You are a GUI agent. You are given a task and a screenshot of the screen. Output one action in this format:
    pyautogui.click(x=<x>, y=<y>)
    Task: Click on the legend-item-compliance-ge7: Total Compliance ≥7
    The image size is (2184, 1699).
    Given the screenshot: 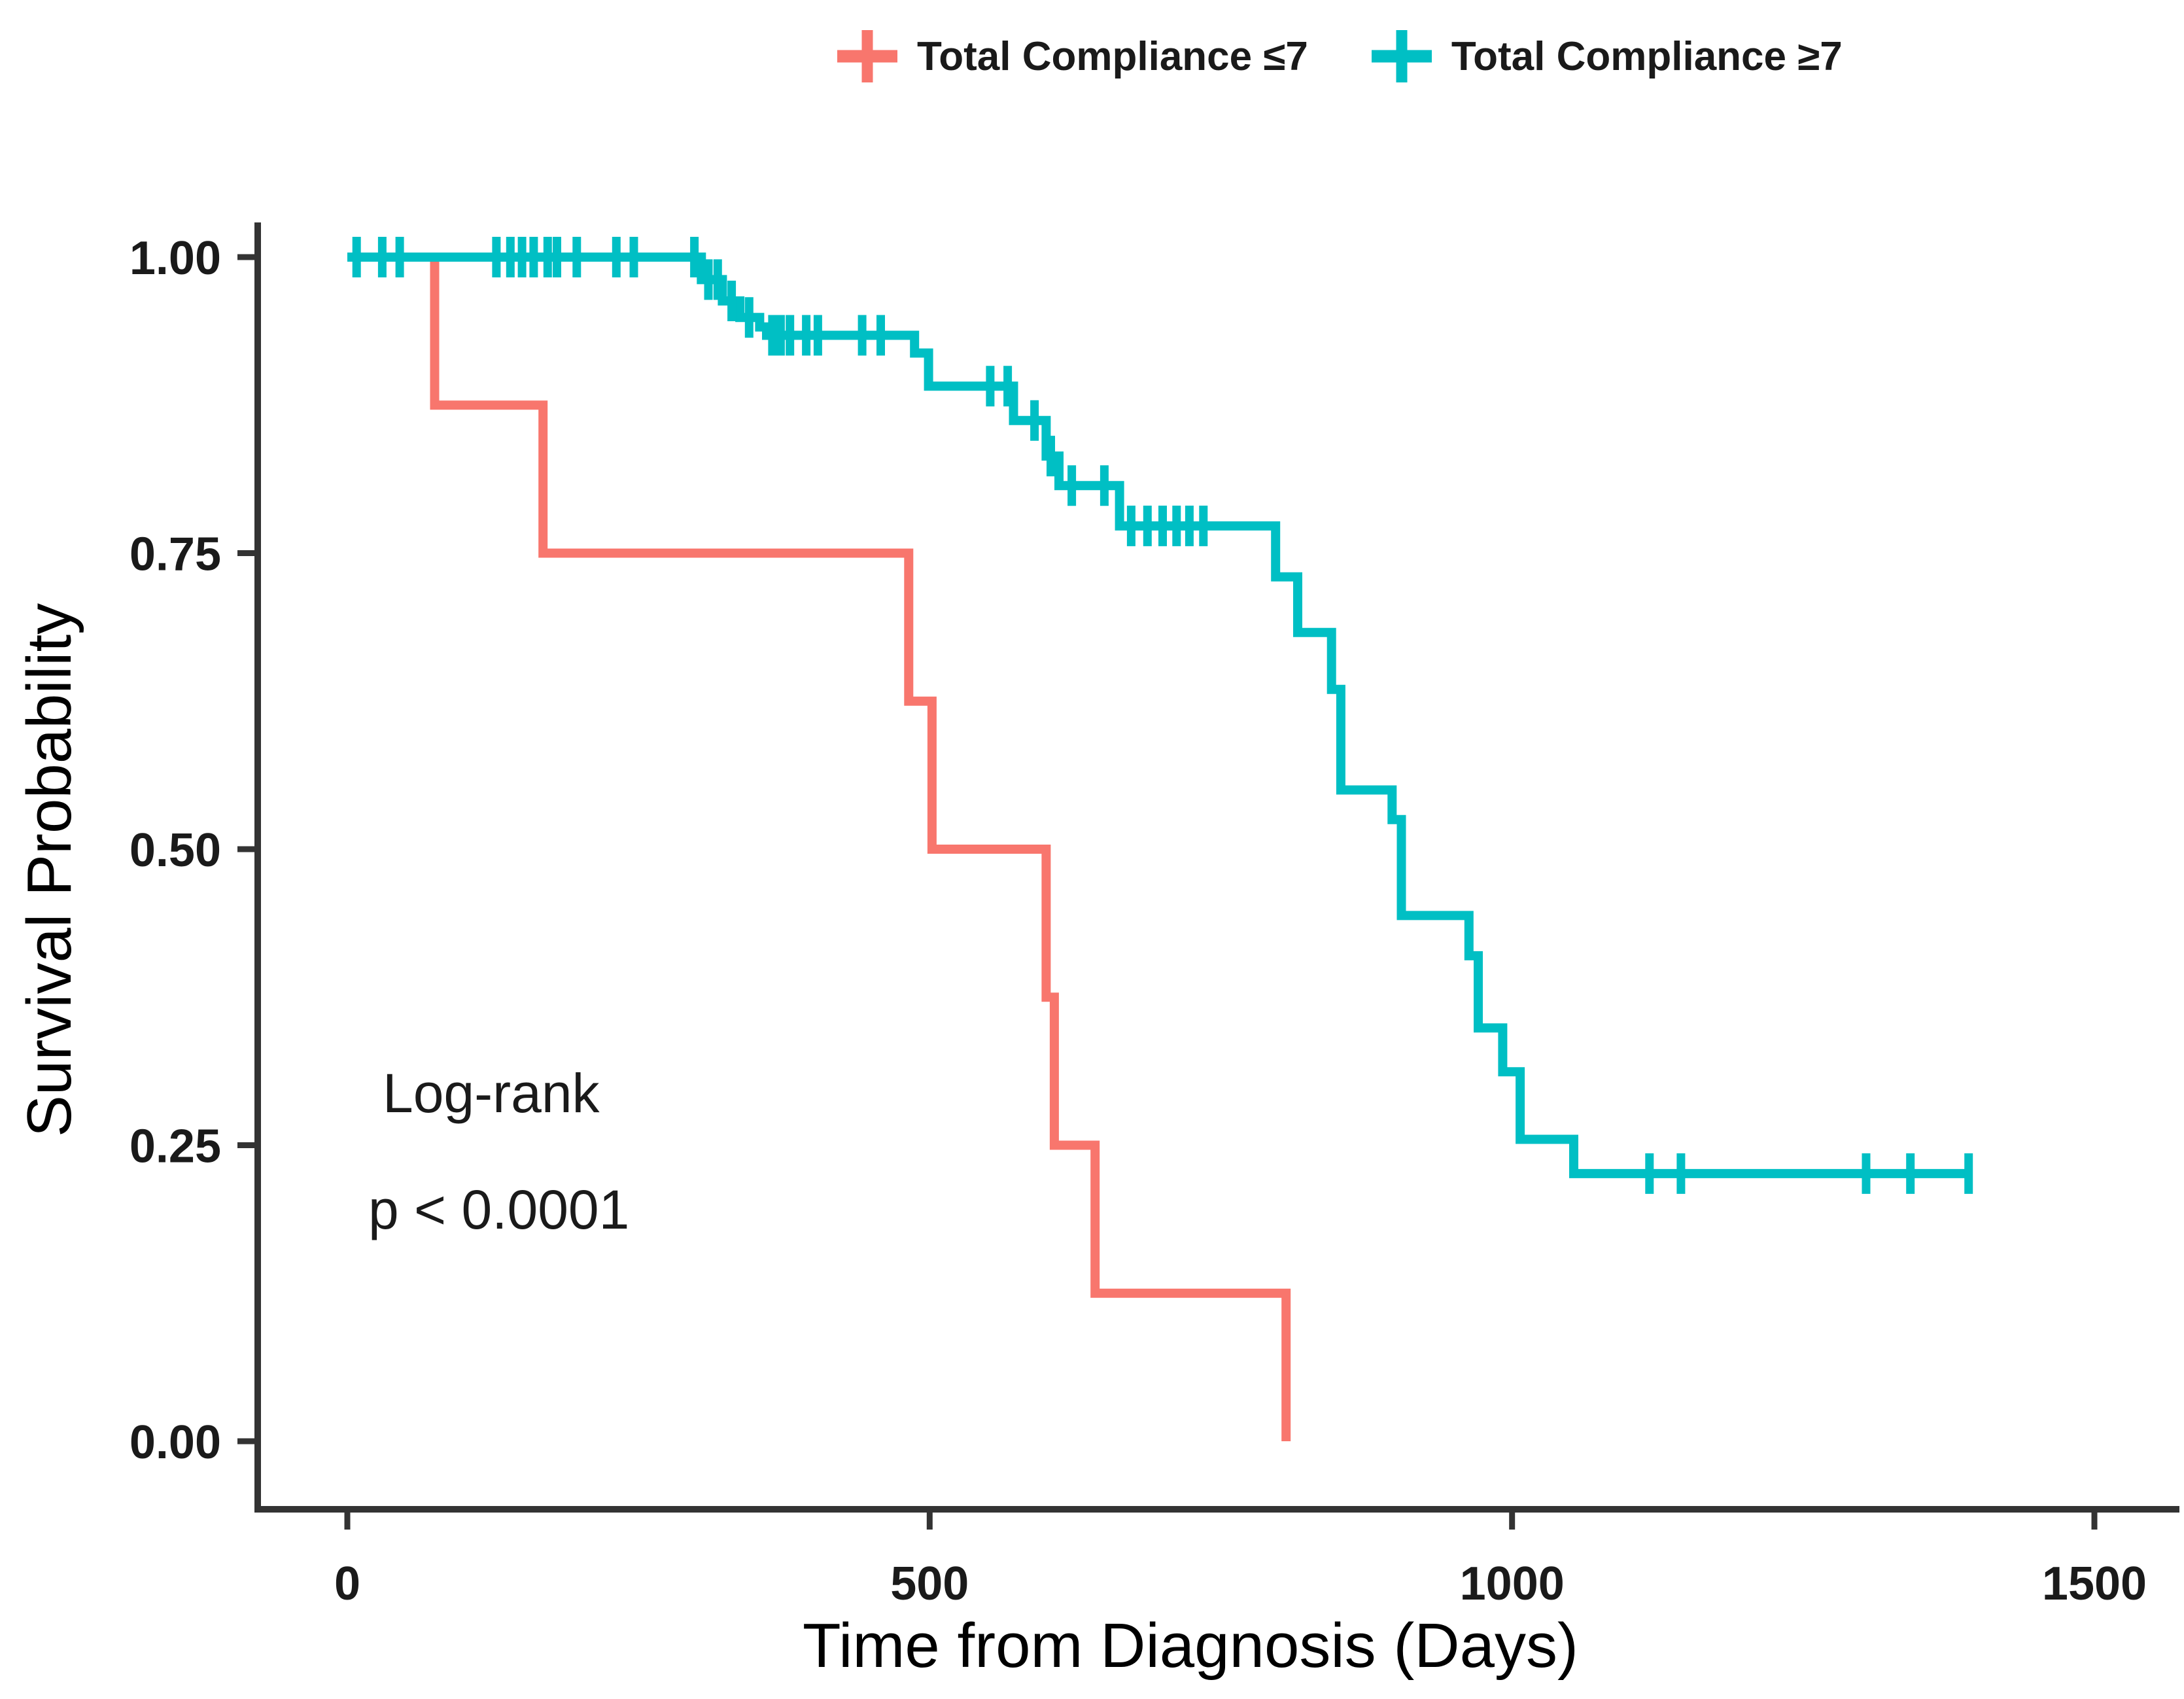 What is the action you would take?
    pyautogui.click(x=1606, y=56)
    